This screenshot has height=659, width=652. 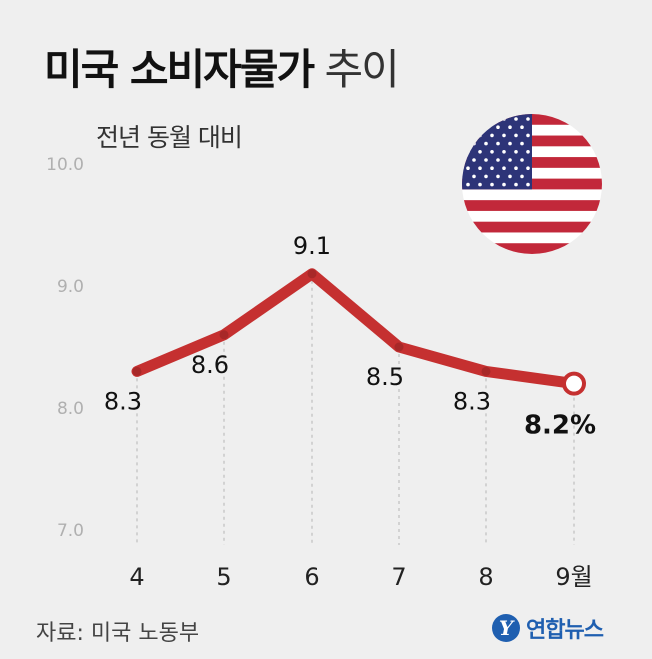 What do you see at coordinates (361, 69) in the screenshot?
I see `title-light: 추이` at bounding box center [361, 69].